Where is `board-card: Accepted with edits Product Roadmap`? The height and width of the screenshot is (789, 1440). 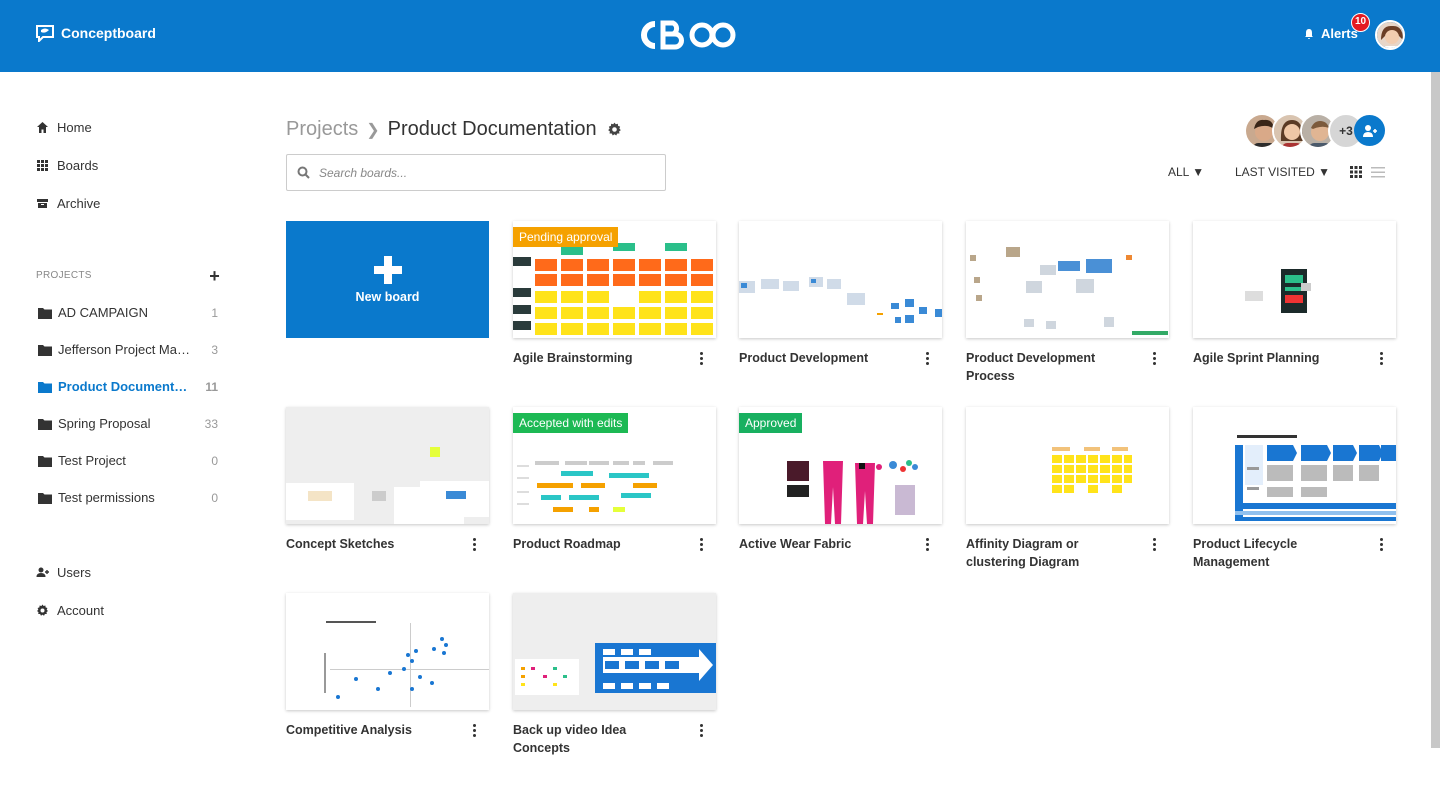 board-card: Accepted with edits Product Roadmap is located at coordinates (614, 479).